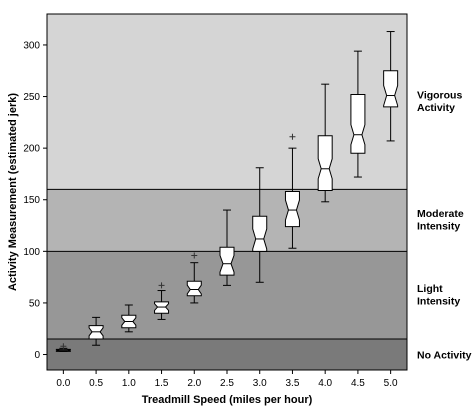 This screenshot has width=474, height=410. What do you see at coordinates (31, 45) in the screenshot?
I see `y-tick-label-6: 300` at bounding box center [31, 45].